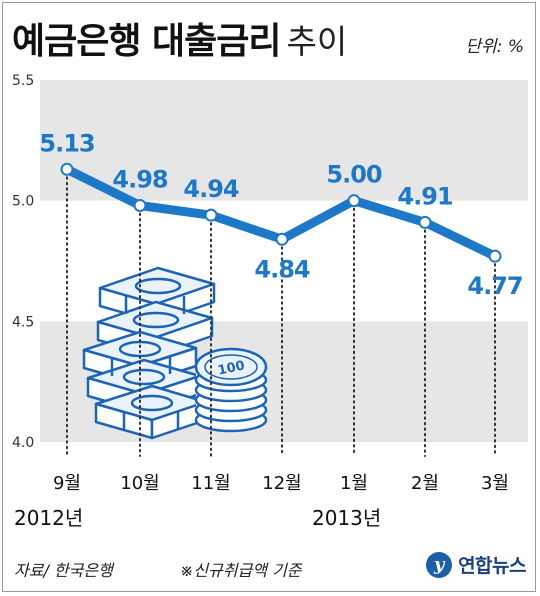  Describe the element at coordinates (346, 518) in the screenshot. I see `year-label: 2013년` at that location.